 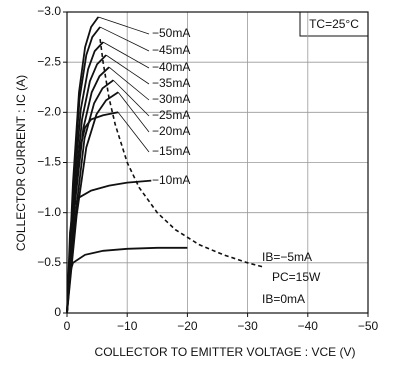 I want to click on y-tick-label: −3.0, so click(x=49, y=11).